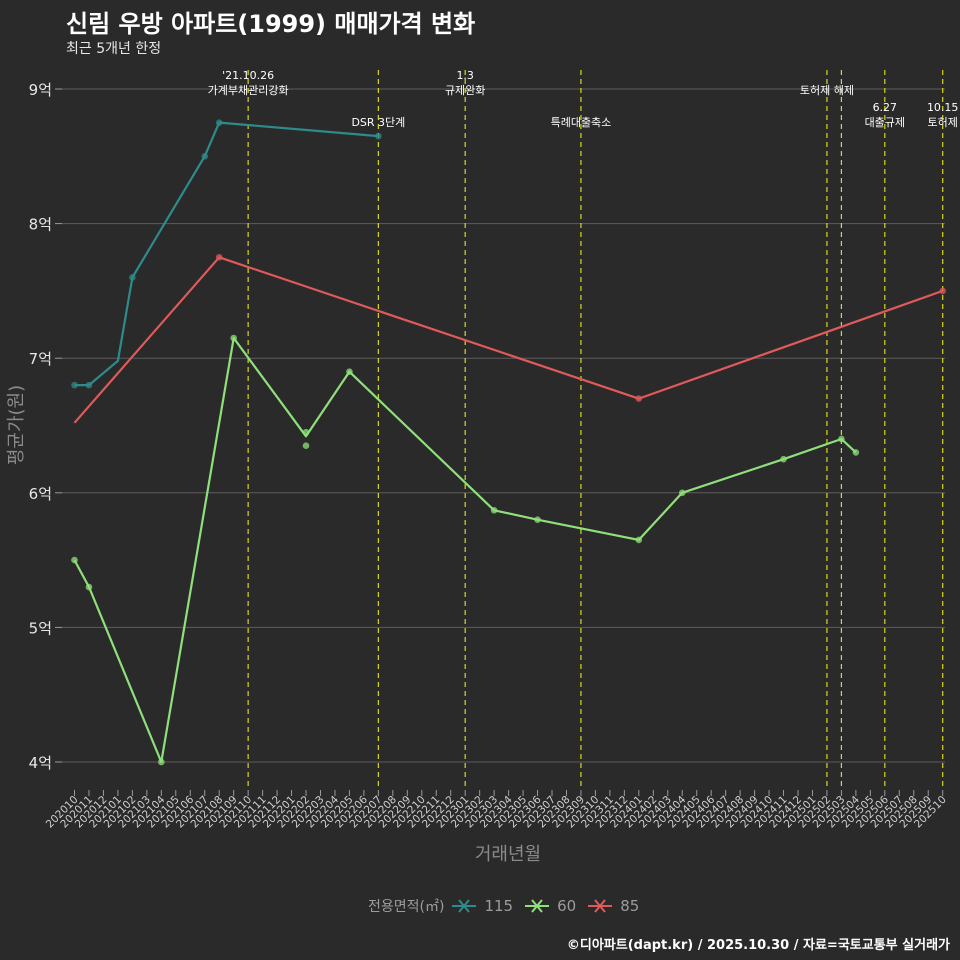 The image size is (960, 960). I want to click on event-label: 가계부채관리강화, so click(248, 90).